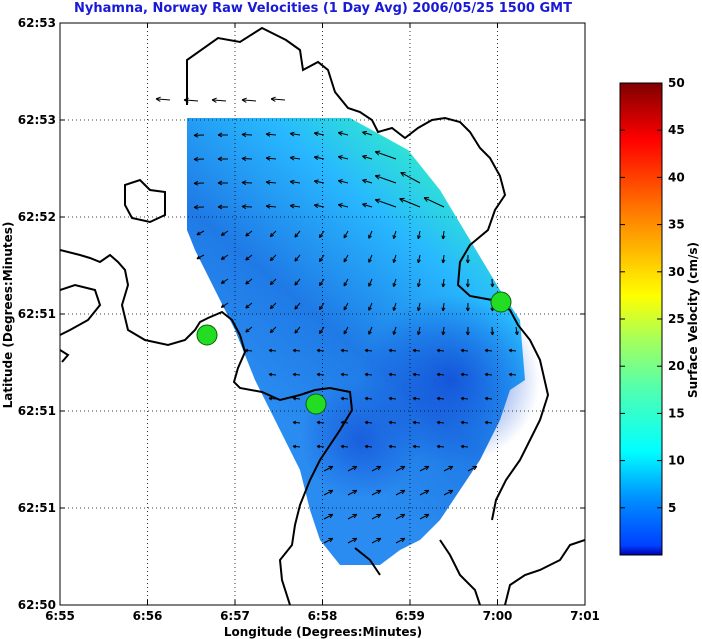 The width and height of the screenshot is (702, 639). Describe the element at coordinates (37, 605) in the screenshot. I see `y-tick-label: 62:50` at that location.